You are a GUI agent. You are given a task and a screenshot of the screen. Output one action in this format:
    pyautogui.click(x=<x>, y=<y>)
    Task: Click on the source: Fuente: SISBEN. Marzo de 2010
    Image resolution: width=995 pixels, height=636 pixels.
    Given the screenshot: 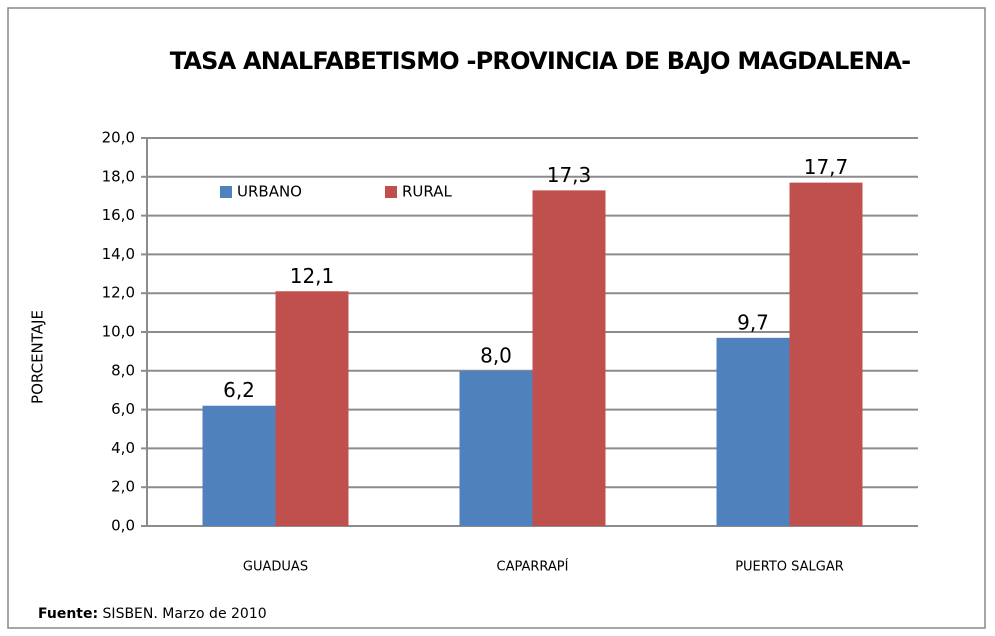 What is the action you would take?
    pyautogui.click(x=152, y=614)
    